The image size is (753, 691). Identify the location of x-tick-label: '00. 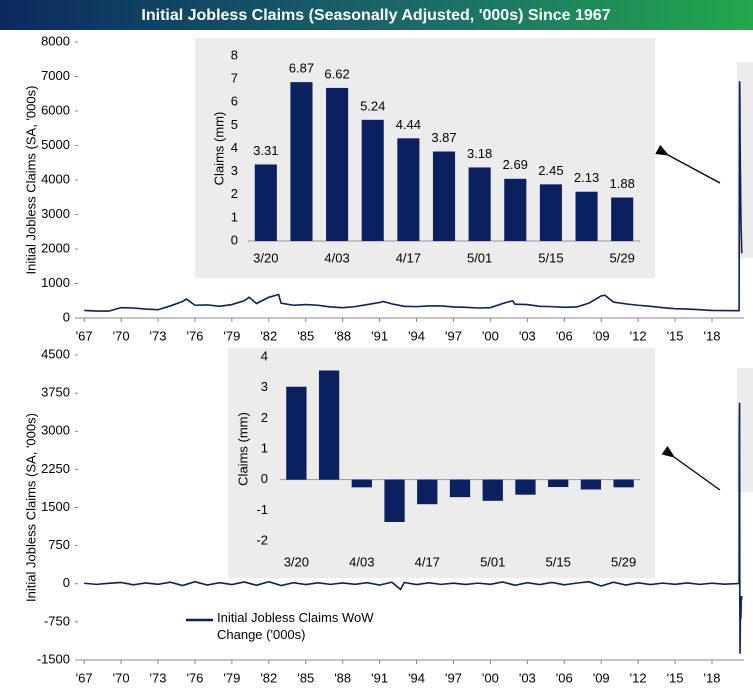
(490, 677).